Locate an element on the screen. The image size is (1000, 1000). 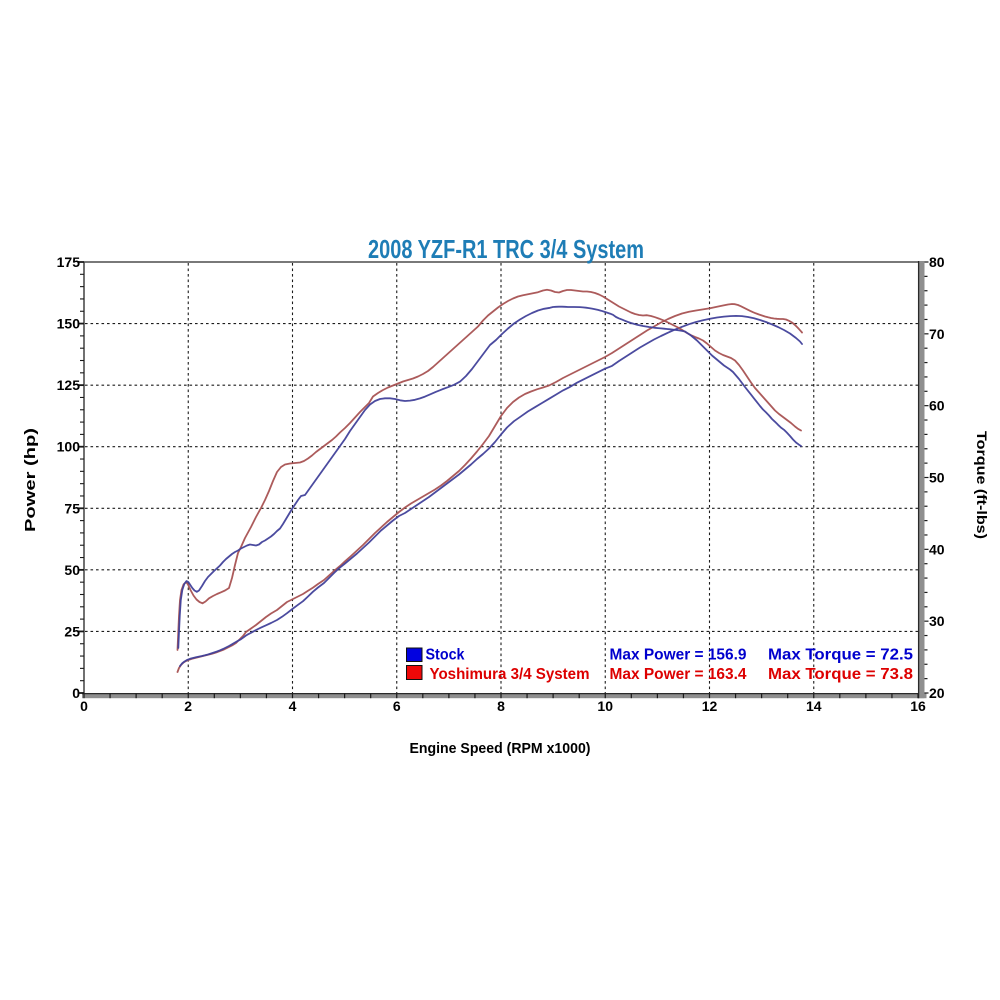
svg-text: 16 is located at coordinates (918, 706).